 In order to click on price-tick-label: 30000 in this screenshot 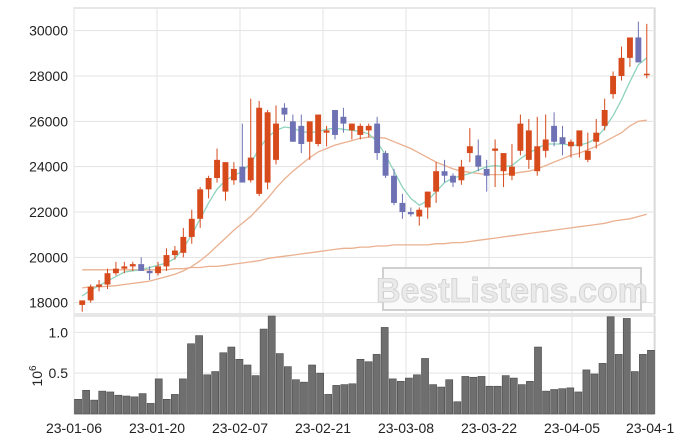, I will do `click(48, 31)`.